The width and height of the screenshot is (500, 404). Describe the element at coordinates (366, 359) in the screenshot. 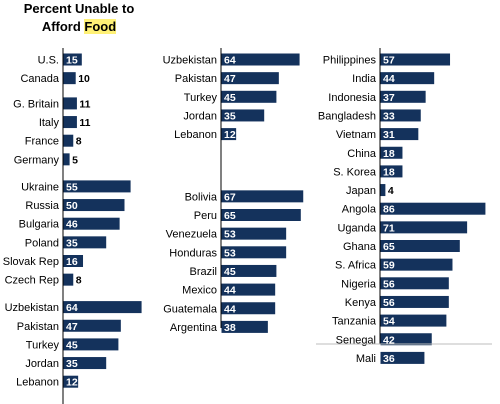

I see `category-label: Mali` at that location.